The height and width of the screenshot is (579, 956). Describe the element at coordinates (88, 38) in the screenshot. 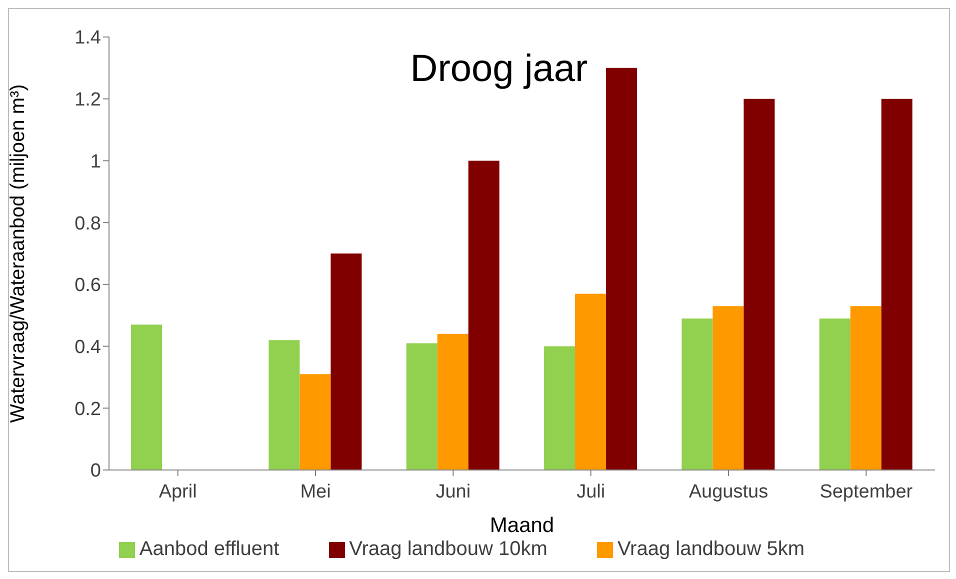

I see `y-tick-label: 1.4` at that location.